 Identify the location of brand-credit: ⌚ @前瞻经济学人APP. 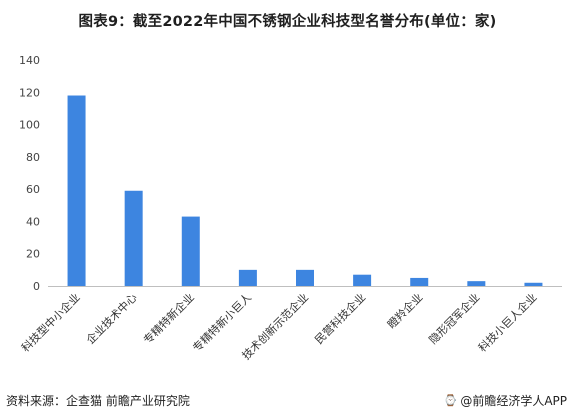
(505, 400).